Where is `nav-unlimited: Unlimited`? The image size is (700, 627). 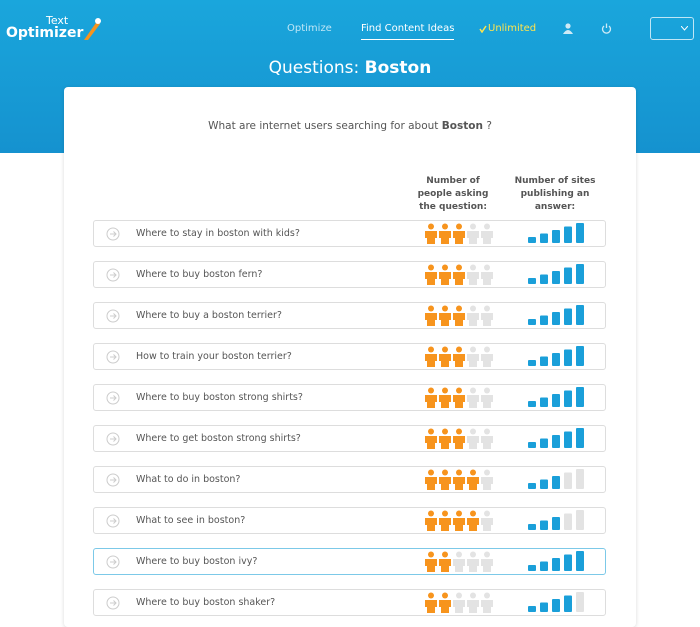 nav-unlimited: Unlimited is located at coordinates (512, 28).